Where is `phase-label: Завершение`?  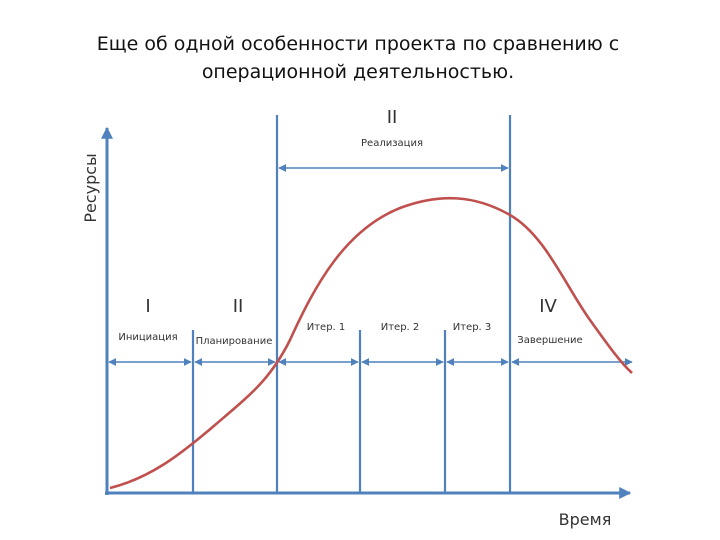
phase-label: Завершение is located at coordinates (549, 340).